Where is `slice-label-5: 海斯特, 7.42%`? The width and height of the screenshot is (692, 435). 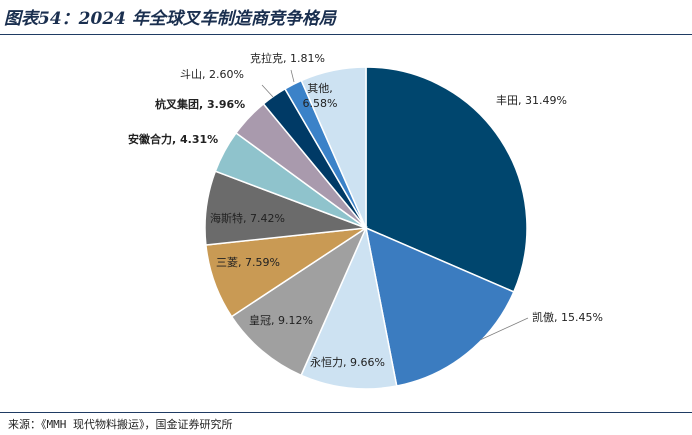
slice-label-5: 海斯特, 7.42% is located at coordinates (247, 218).